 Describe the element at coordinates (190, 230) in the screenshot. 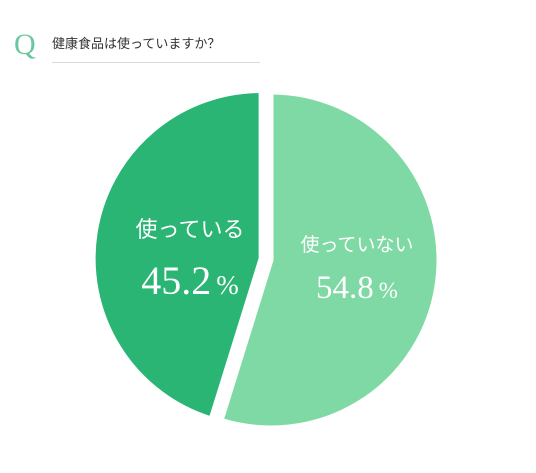

I see `slice-label-uses: 使っている` at that location.